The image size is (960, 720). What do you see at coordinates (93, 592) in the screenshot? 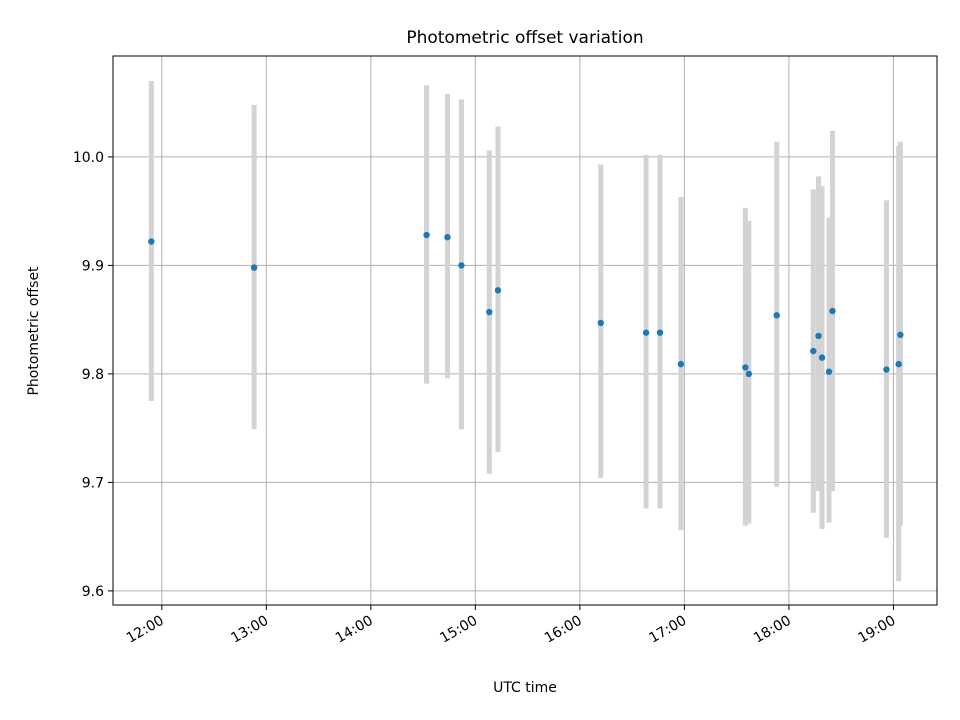
I see `y-tick-label: 9.6` at bounding box center [93, 592].